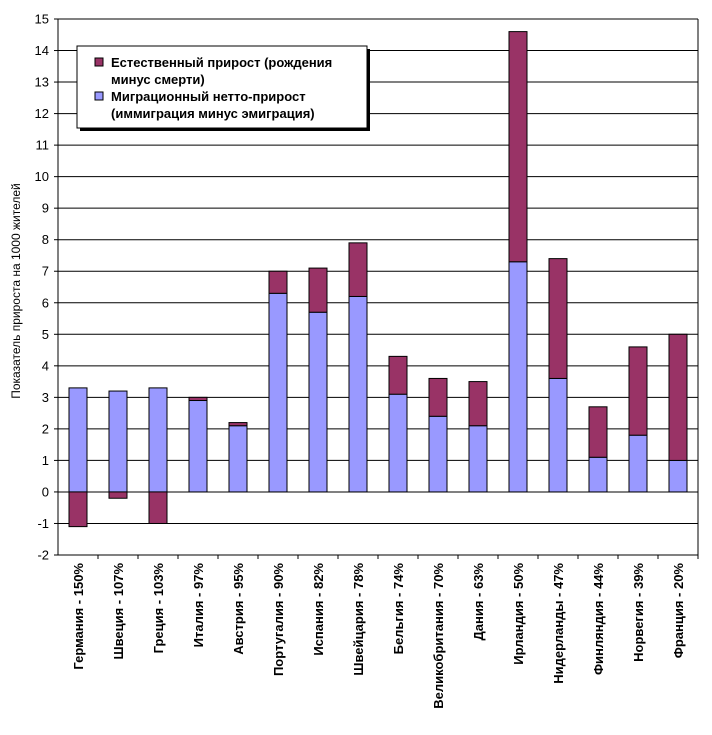 Image resolution: width=712 pixels, height=735 pixels. I want to click on x-category-label: Великобритания - 70%, so click(438, 636).